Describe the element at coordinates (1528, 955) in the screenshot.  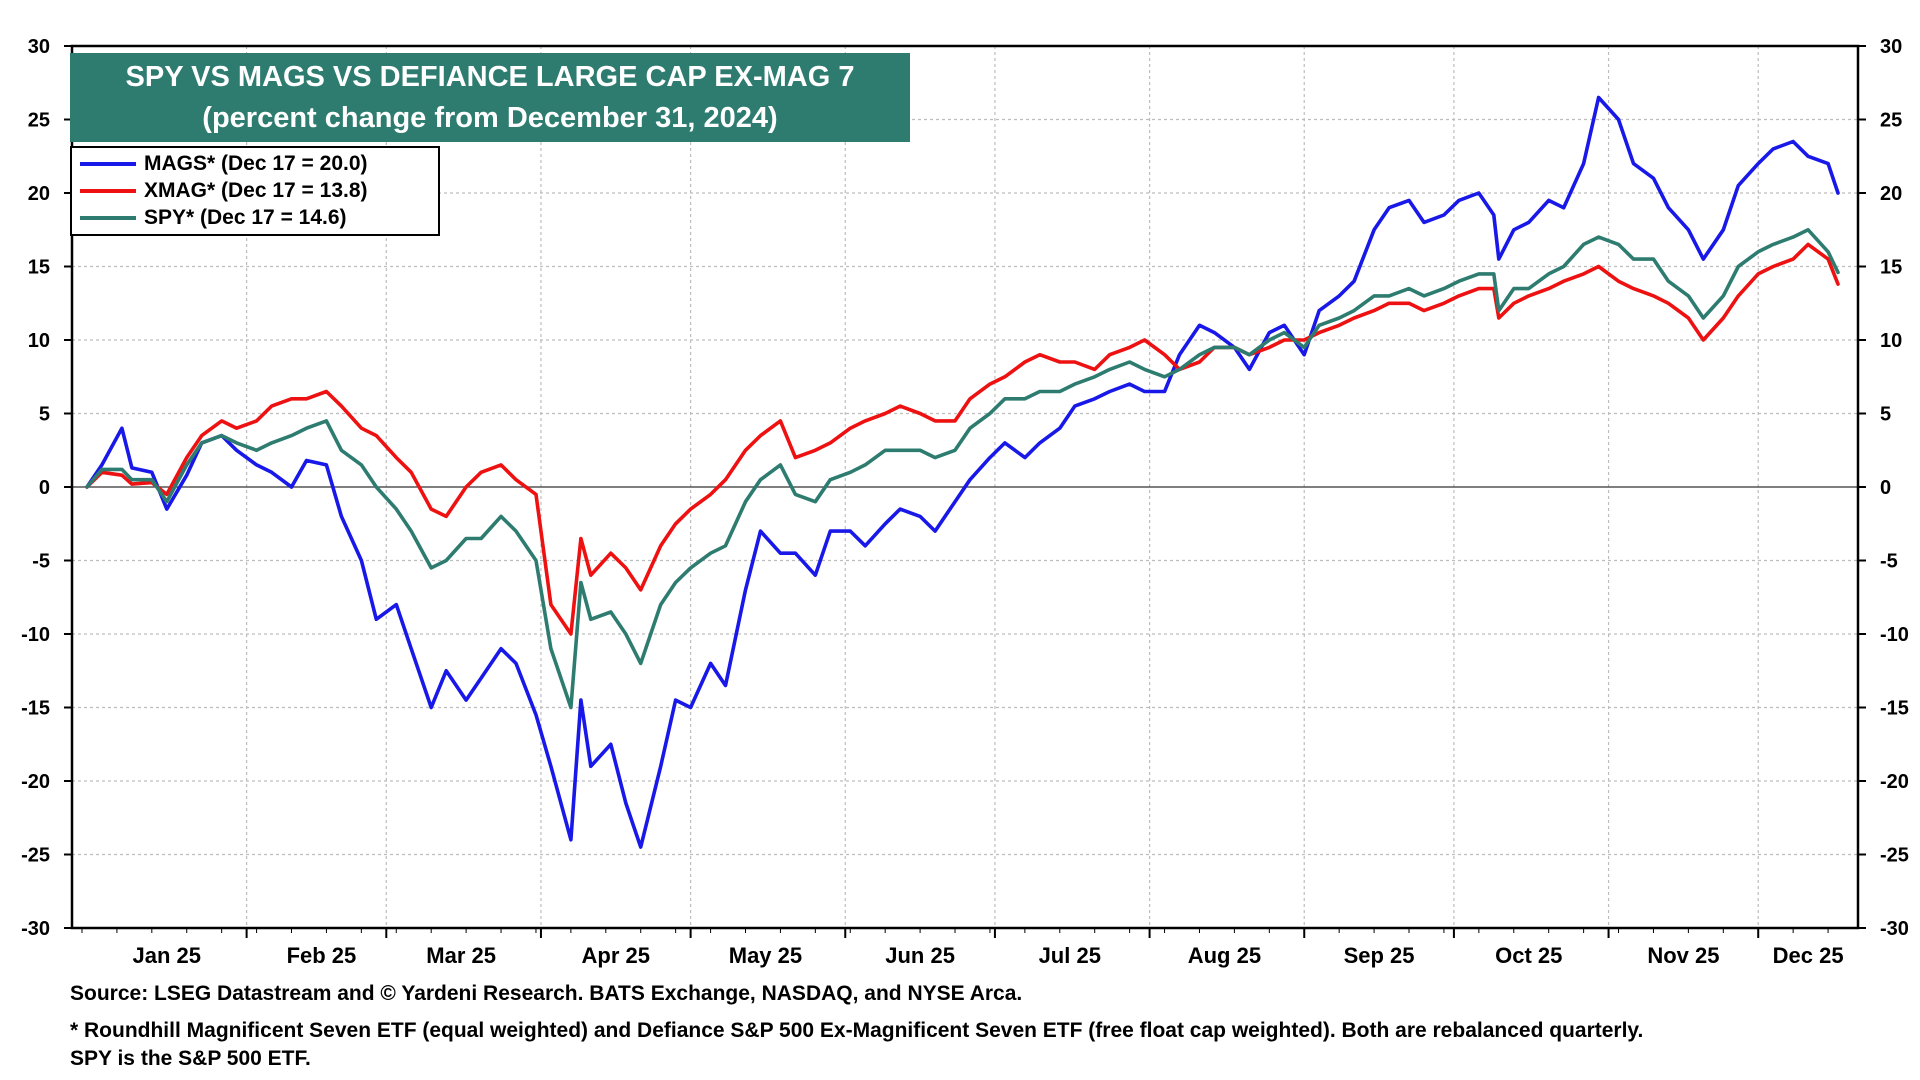
I see `x-tick-label: Oct 25` at that location.